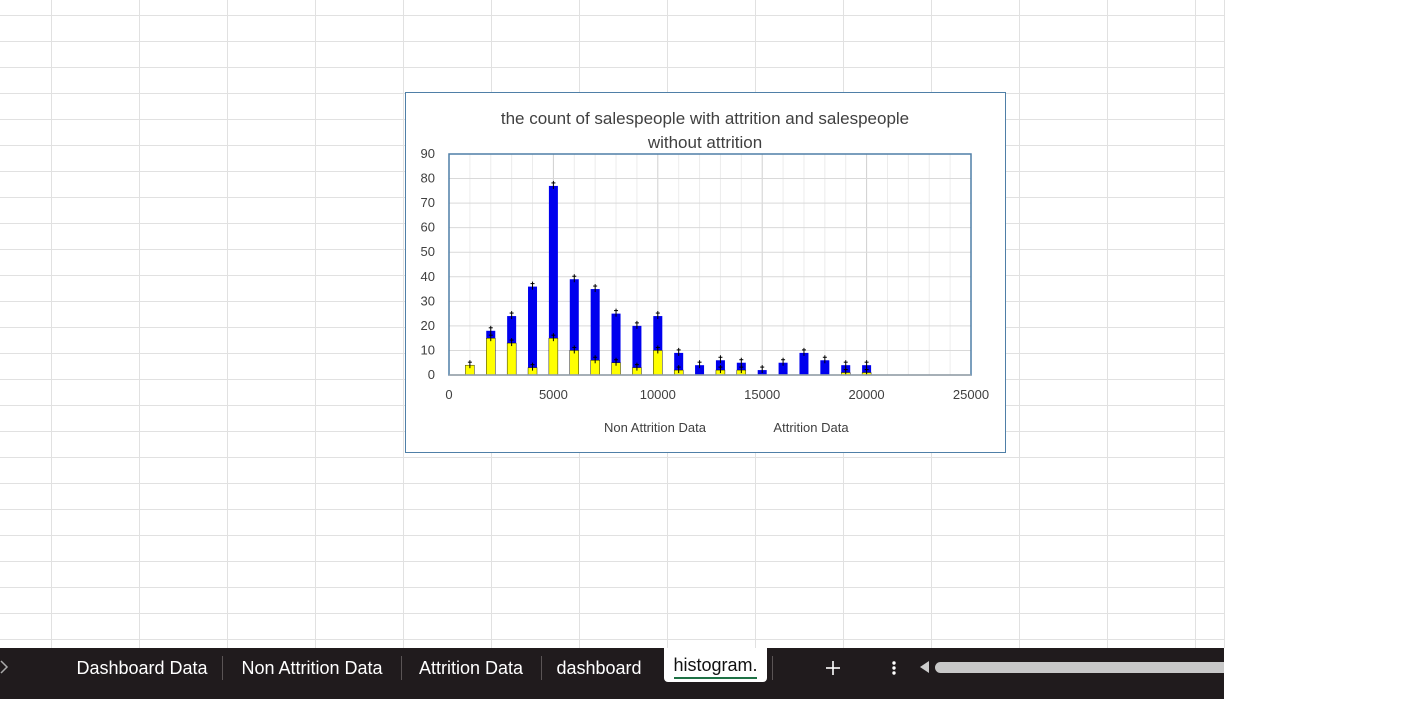 This screenshot has width=1423, height=727. I want to click on x-tick-label: 15000, so click(762, 394).